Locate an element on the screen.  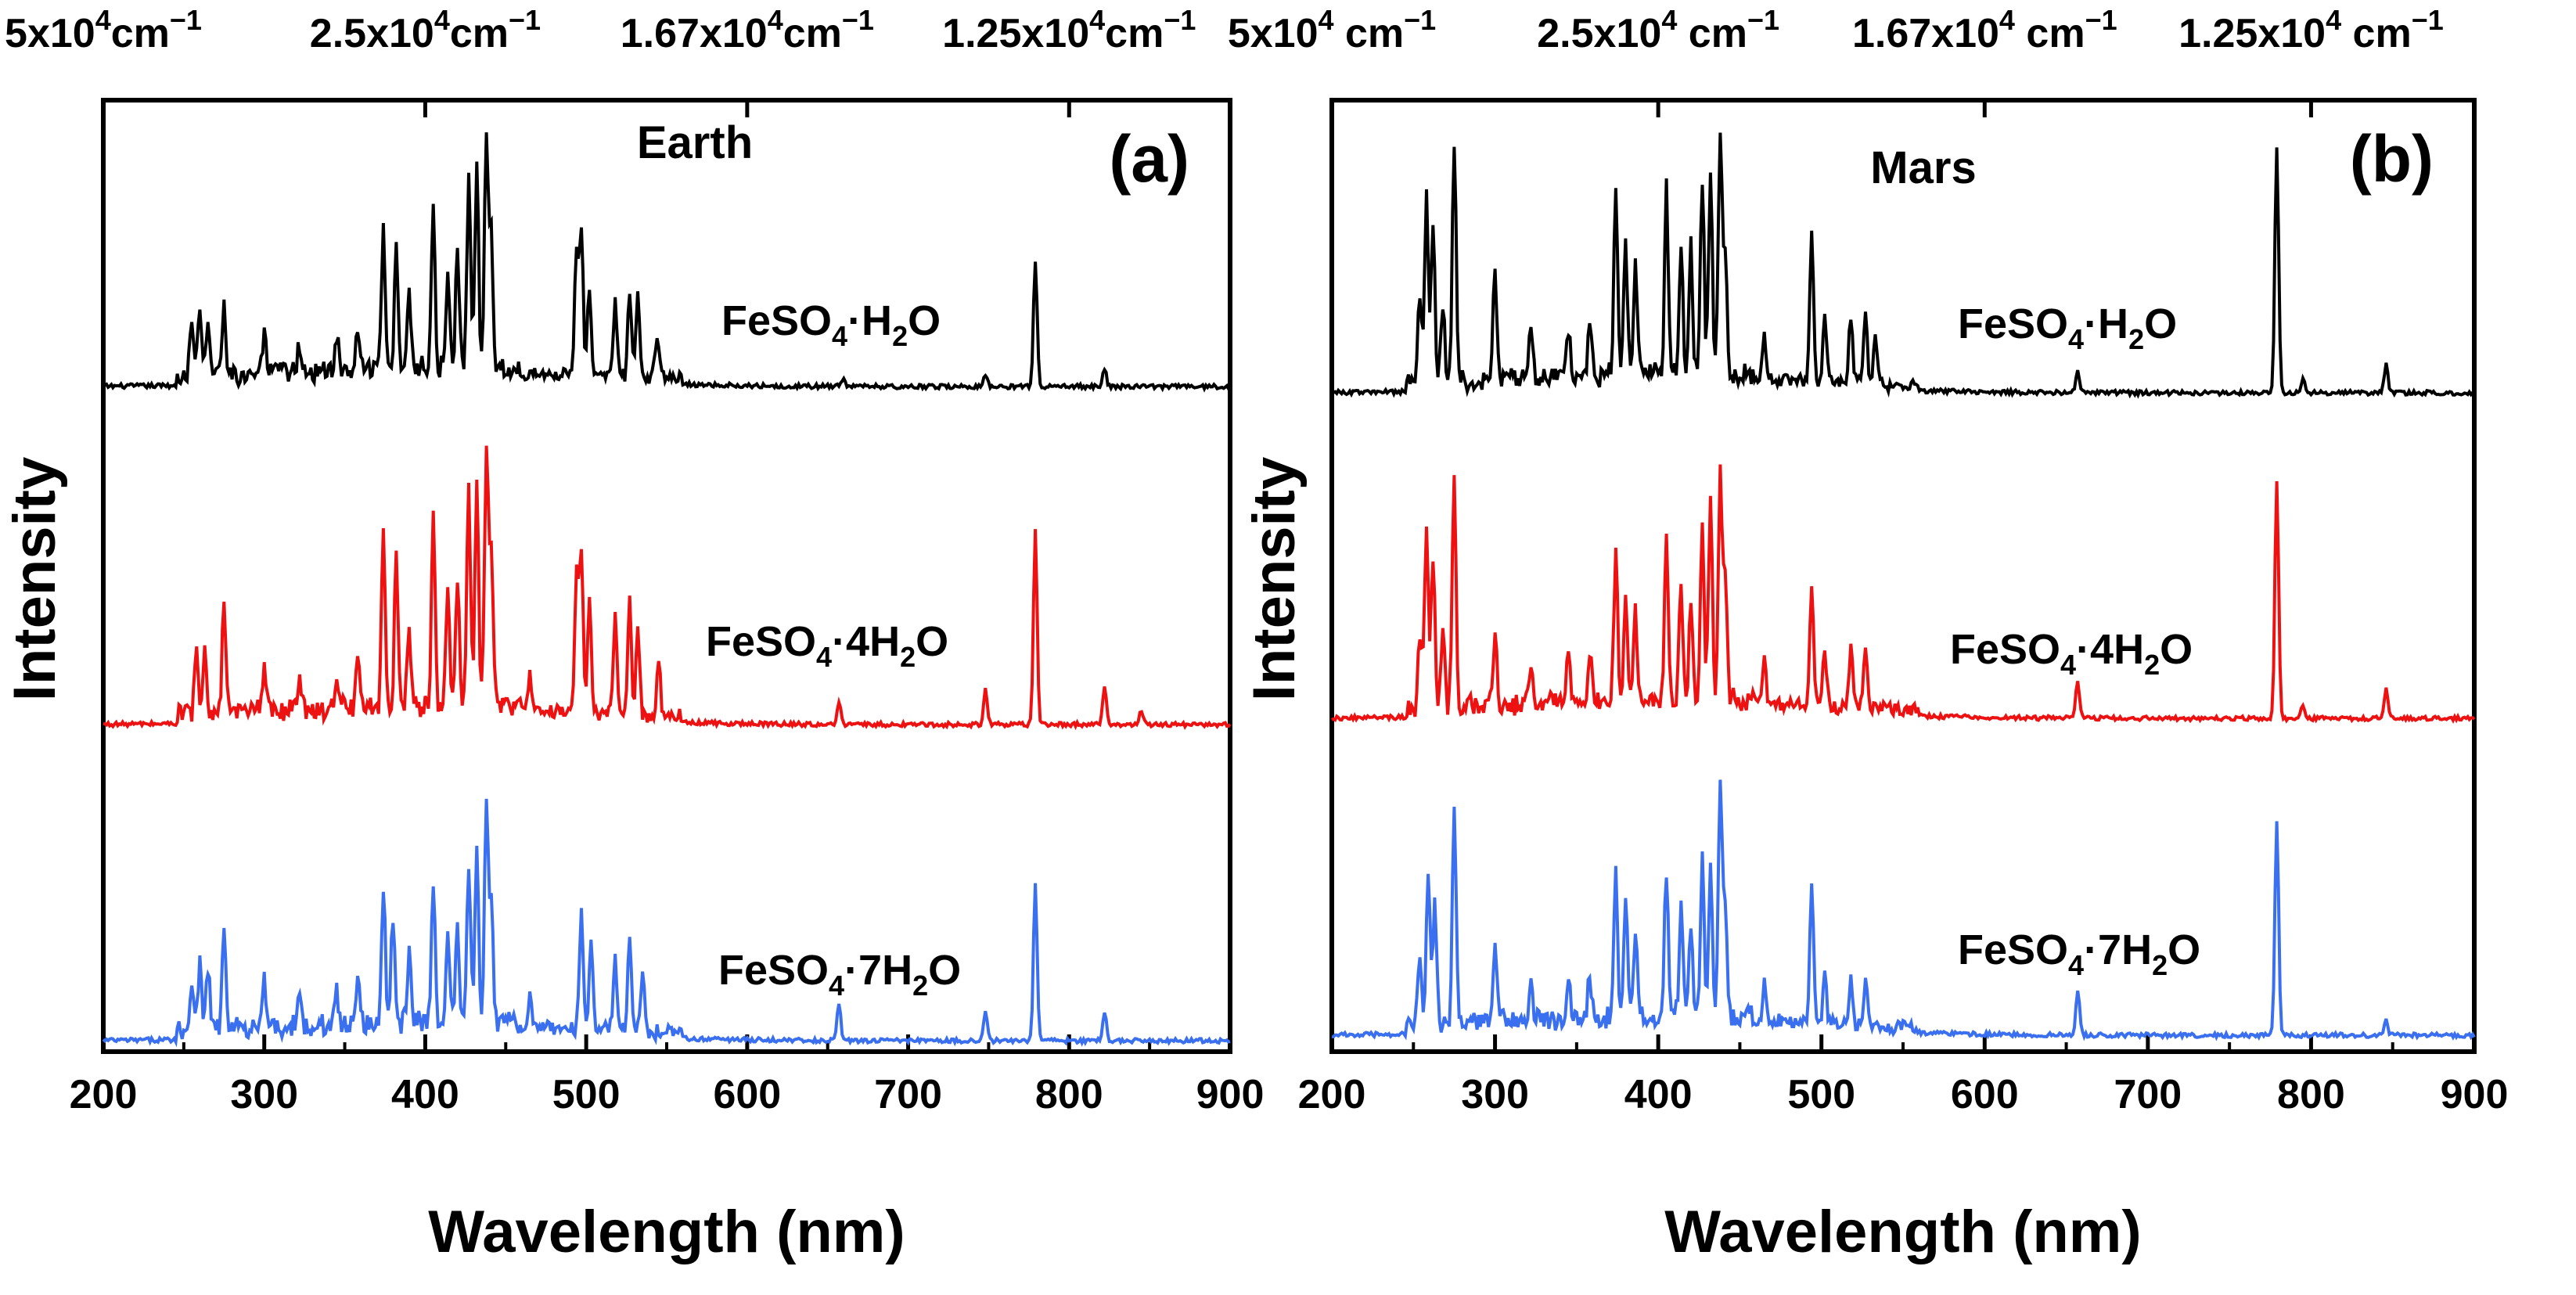
top-tick-label: 5x104 cm−1 is located at coordinates (1332, 30).